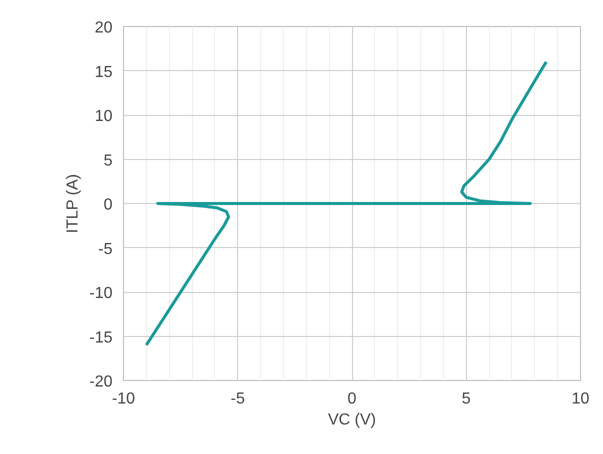 This screenshot has height=454, width=603. Describe the element at coordinates (101, 337) in the screenshot. I see `y-tick-label: -15` at that location.